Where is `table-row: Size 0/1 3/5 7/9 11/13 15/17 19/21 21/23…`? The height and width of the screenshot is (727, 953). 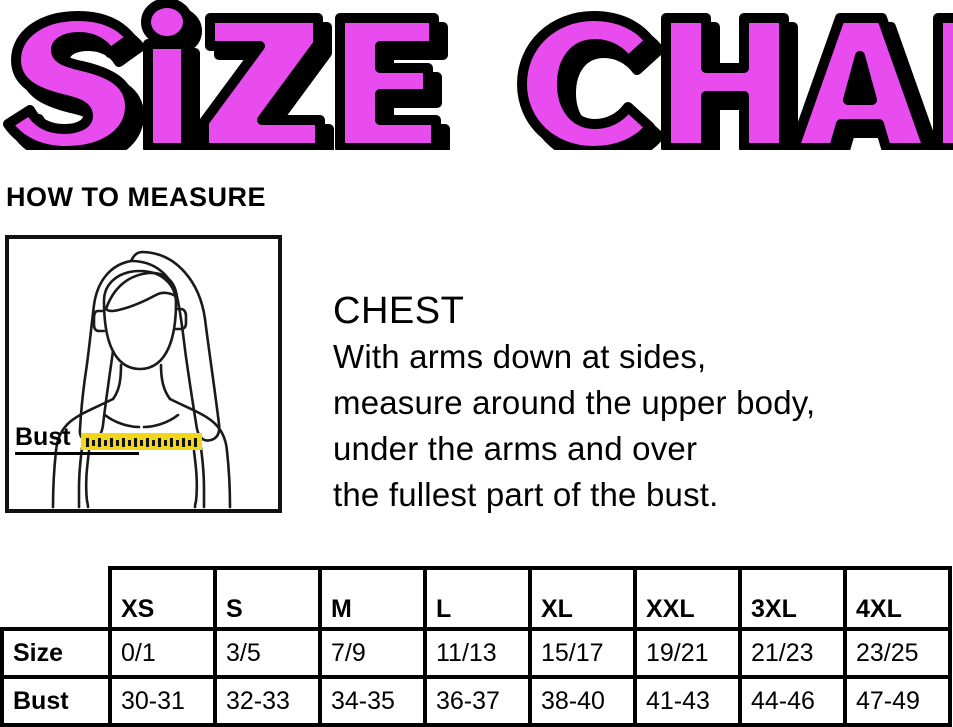
table-row: Size 0/1 3/5 7/9 11/13 15/17 19/21 21/23… is located at coordinates (476, 653).